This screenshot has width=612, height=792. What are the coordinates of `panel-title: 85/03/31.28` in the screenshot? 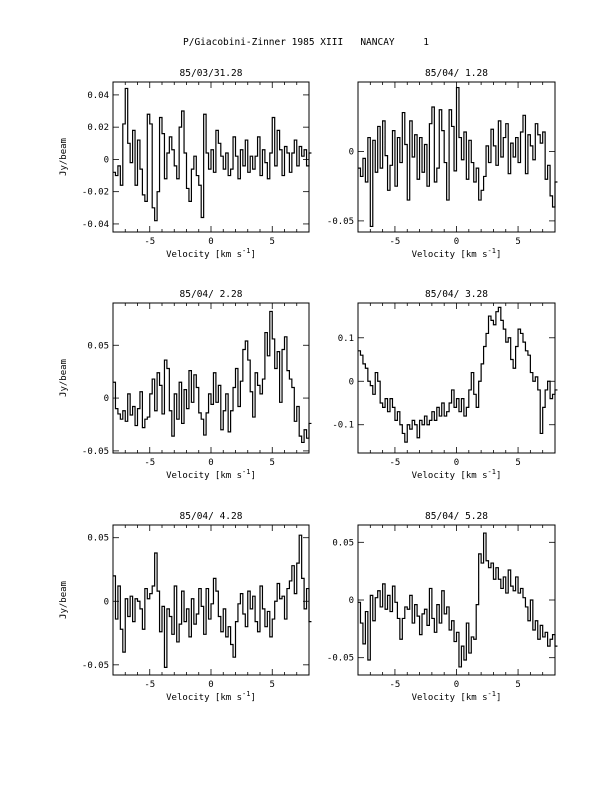 It's located at (211, 73).